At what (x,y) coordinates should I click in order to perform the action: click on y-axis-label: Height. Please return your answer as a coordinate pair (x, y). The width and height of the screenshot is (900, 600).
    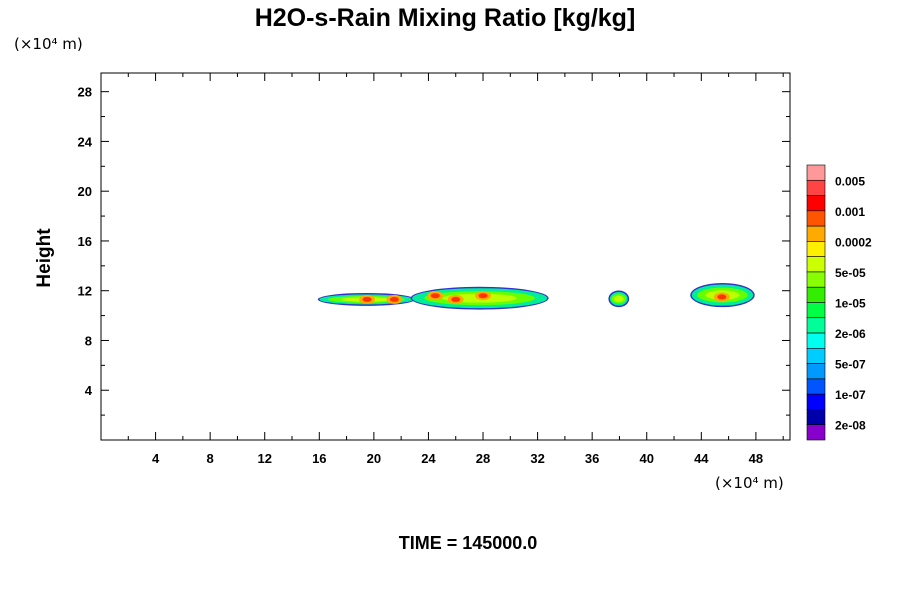
    Looking at the image, I should click on (44, 258).